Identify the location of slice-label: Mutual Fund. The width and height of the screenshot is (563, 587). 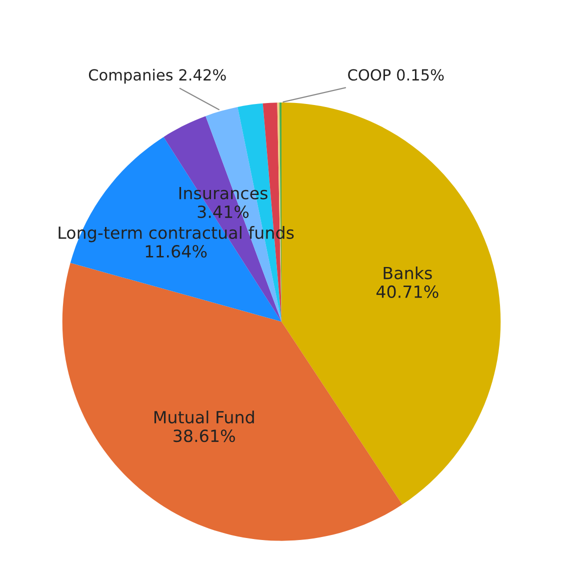
(204, 417).